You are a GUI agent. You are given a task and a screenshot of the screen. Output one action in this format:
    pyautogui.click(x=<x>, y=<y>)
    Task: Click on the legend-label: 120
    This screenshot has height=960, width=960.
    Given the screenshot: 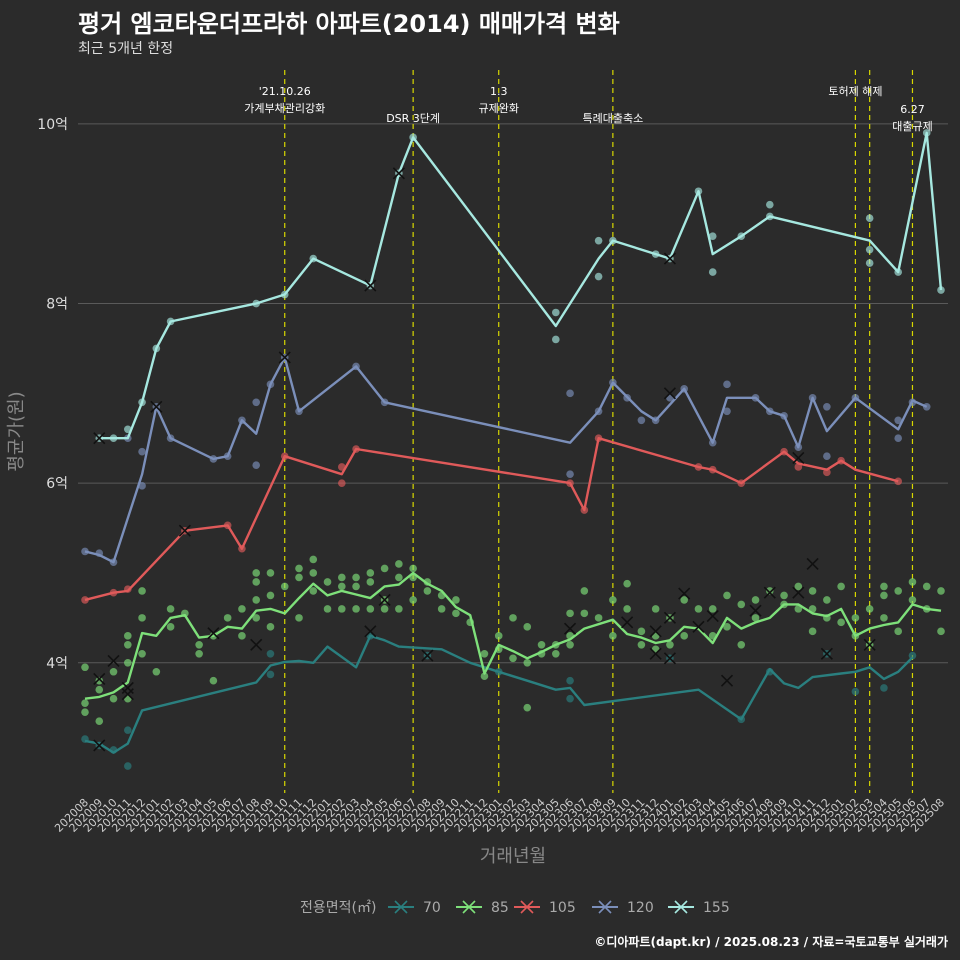 What is the action you would take?
    pyautogui.click(x=640, y=908)
    